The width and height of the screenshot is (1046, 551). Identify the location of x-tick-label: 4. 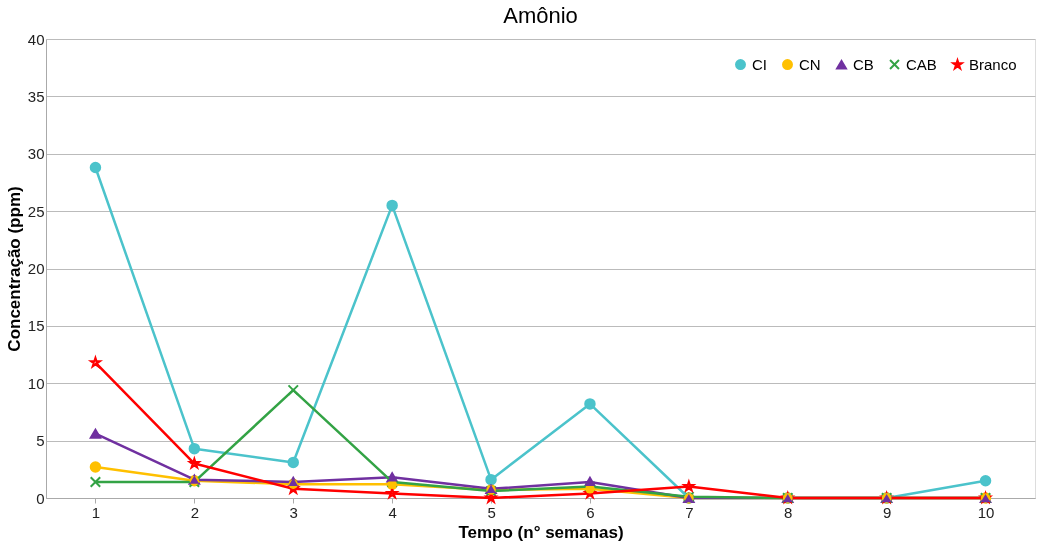
(392, 512).